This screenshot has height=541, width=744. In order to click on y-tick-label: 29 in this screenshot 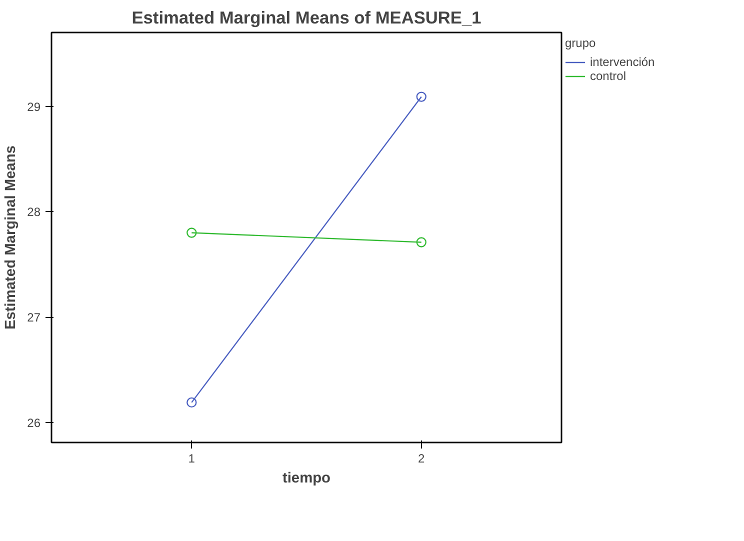, I will do `click(34, 107)`.